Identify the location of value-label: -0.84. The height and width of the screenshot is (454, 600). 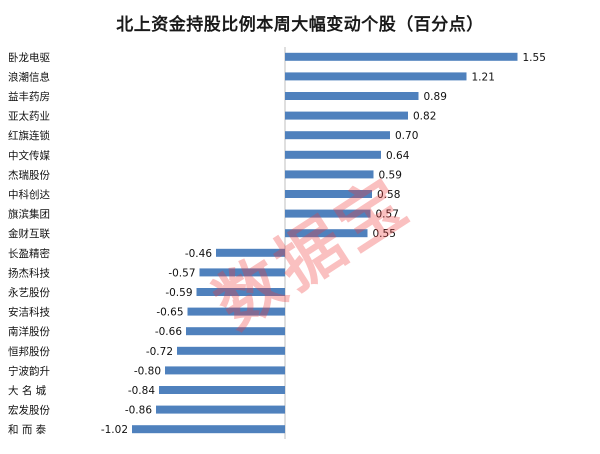
(141, 391).